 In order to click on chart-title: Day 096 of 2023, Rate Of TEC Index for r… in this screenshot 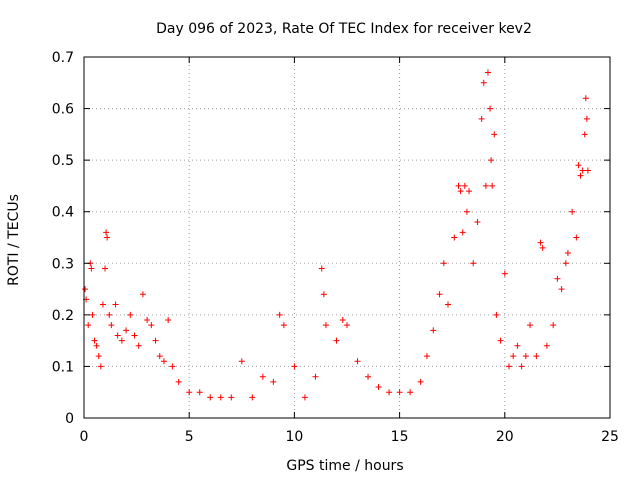, I will do `click(344, 29)`.